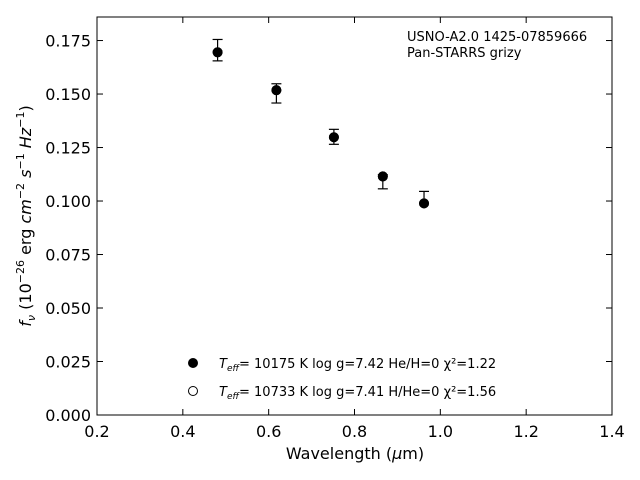 The width and height of the screenshot is (640, 480). I want to click on y-axis-title: fν (10−26 erg cm−2 s−1 Hz−1), so click(26, 215).